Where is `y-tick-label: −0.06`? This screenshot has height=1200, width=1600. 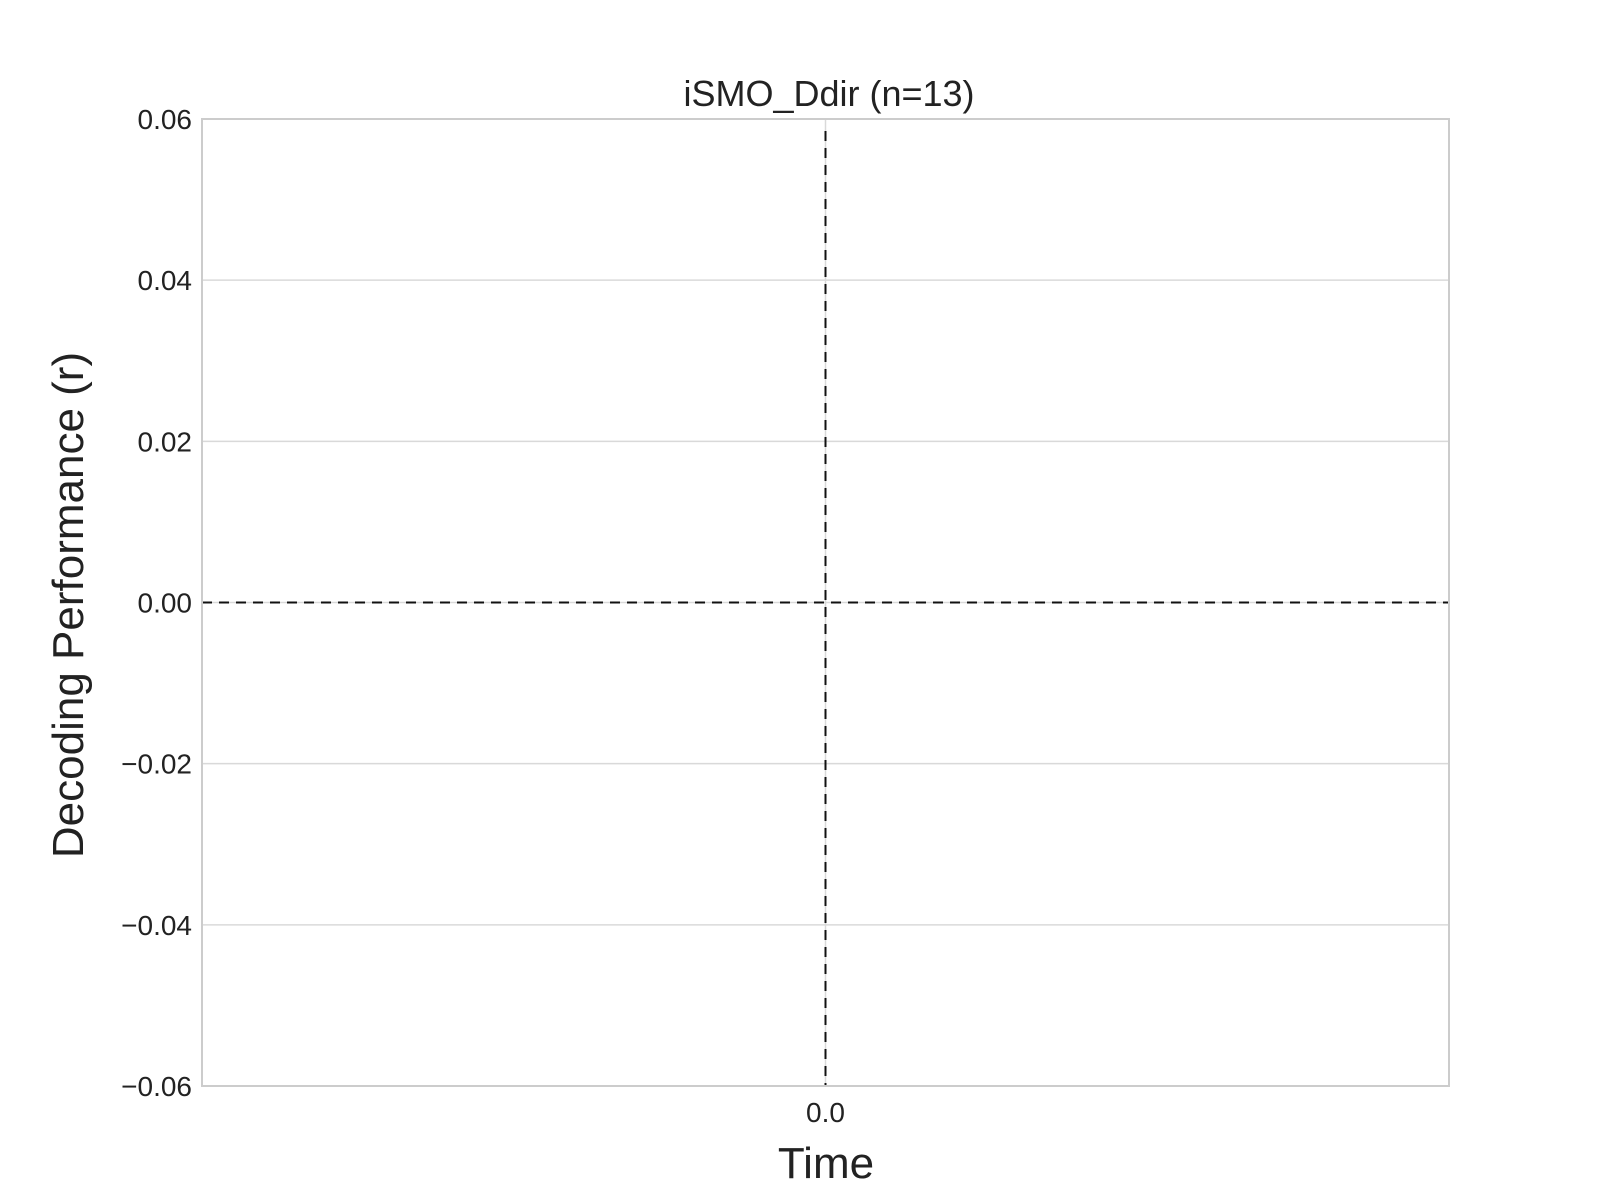
y-tick-label: −0.06 is located at coordinates (156, 1086).